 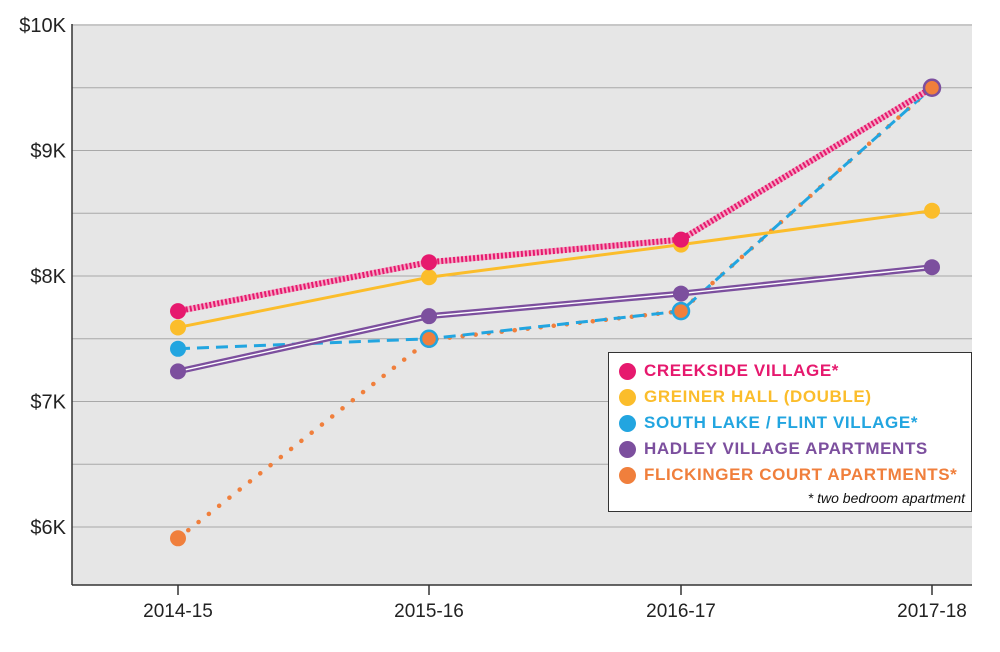 I want to click on legend-item-hadley: HADLEY VILLAGE APARTMENTS, so click(x=773, y=449).